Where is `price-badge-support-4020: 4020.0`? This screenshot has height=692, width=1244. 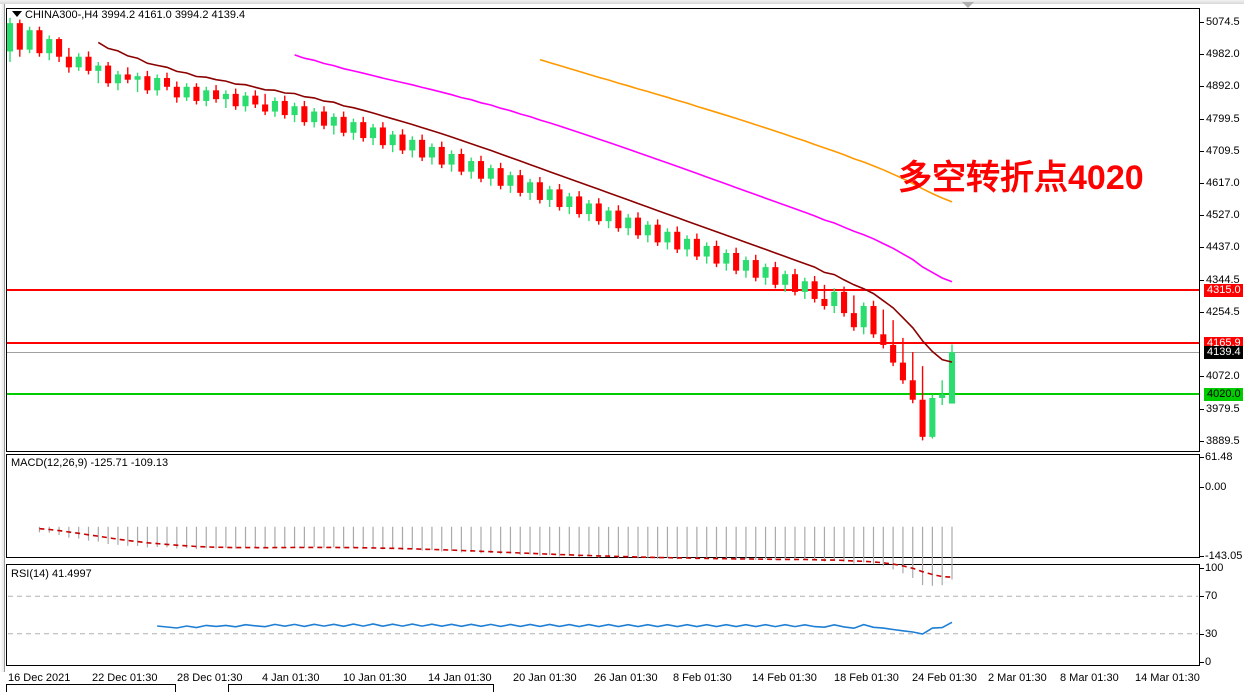 price-badge-support-4020: 4020.0 is located at coordinates (1223, 394).